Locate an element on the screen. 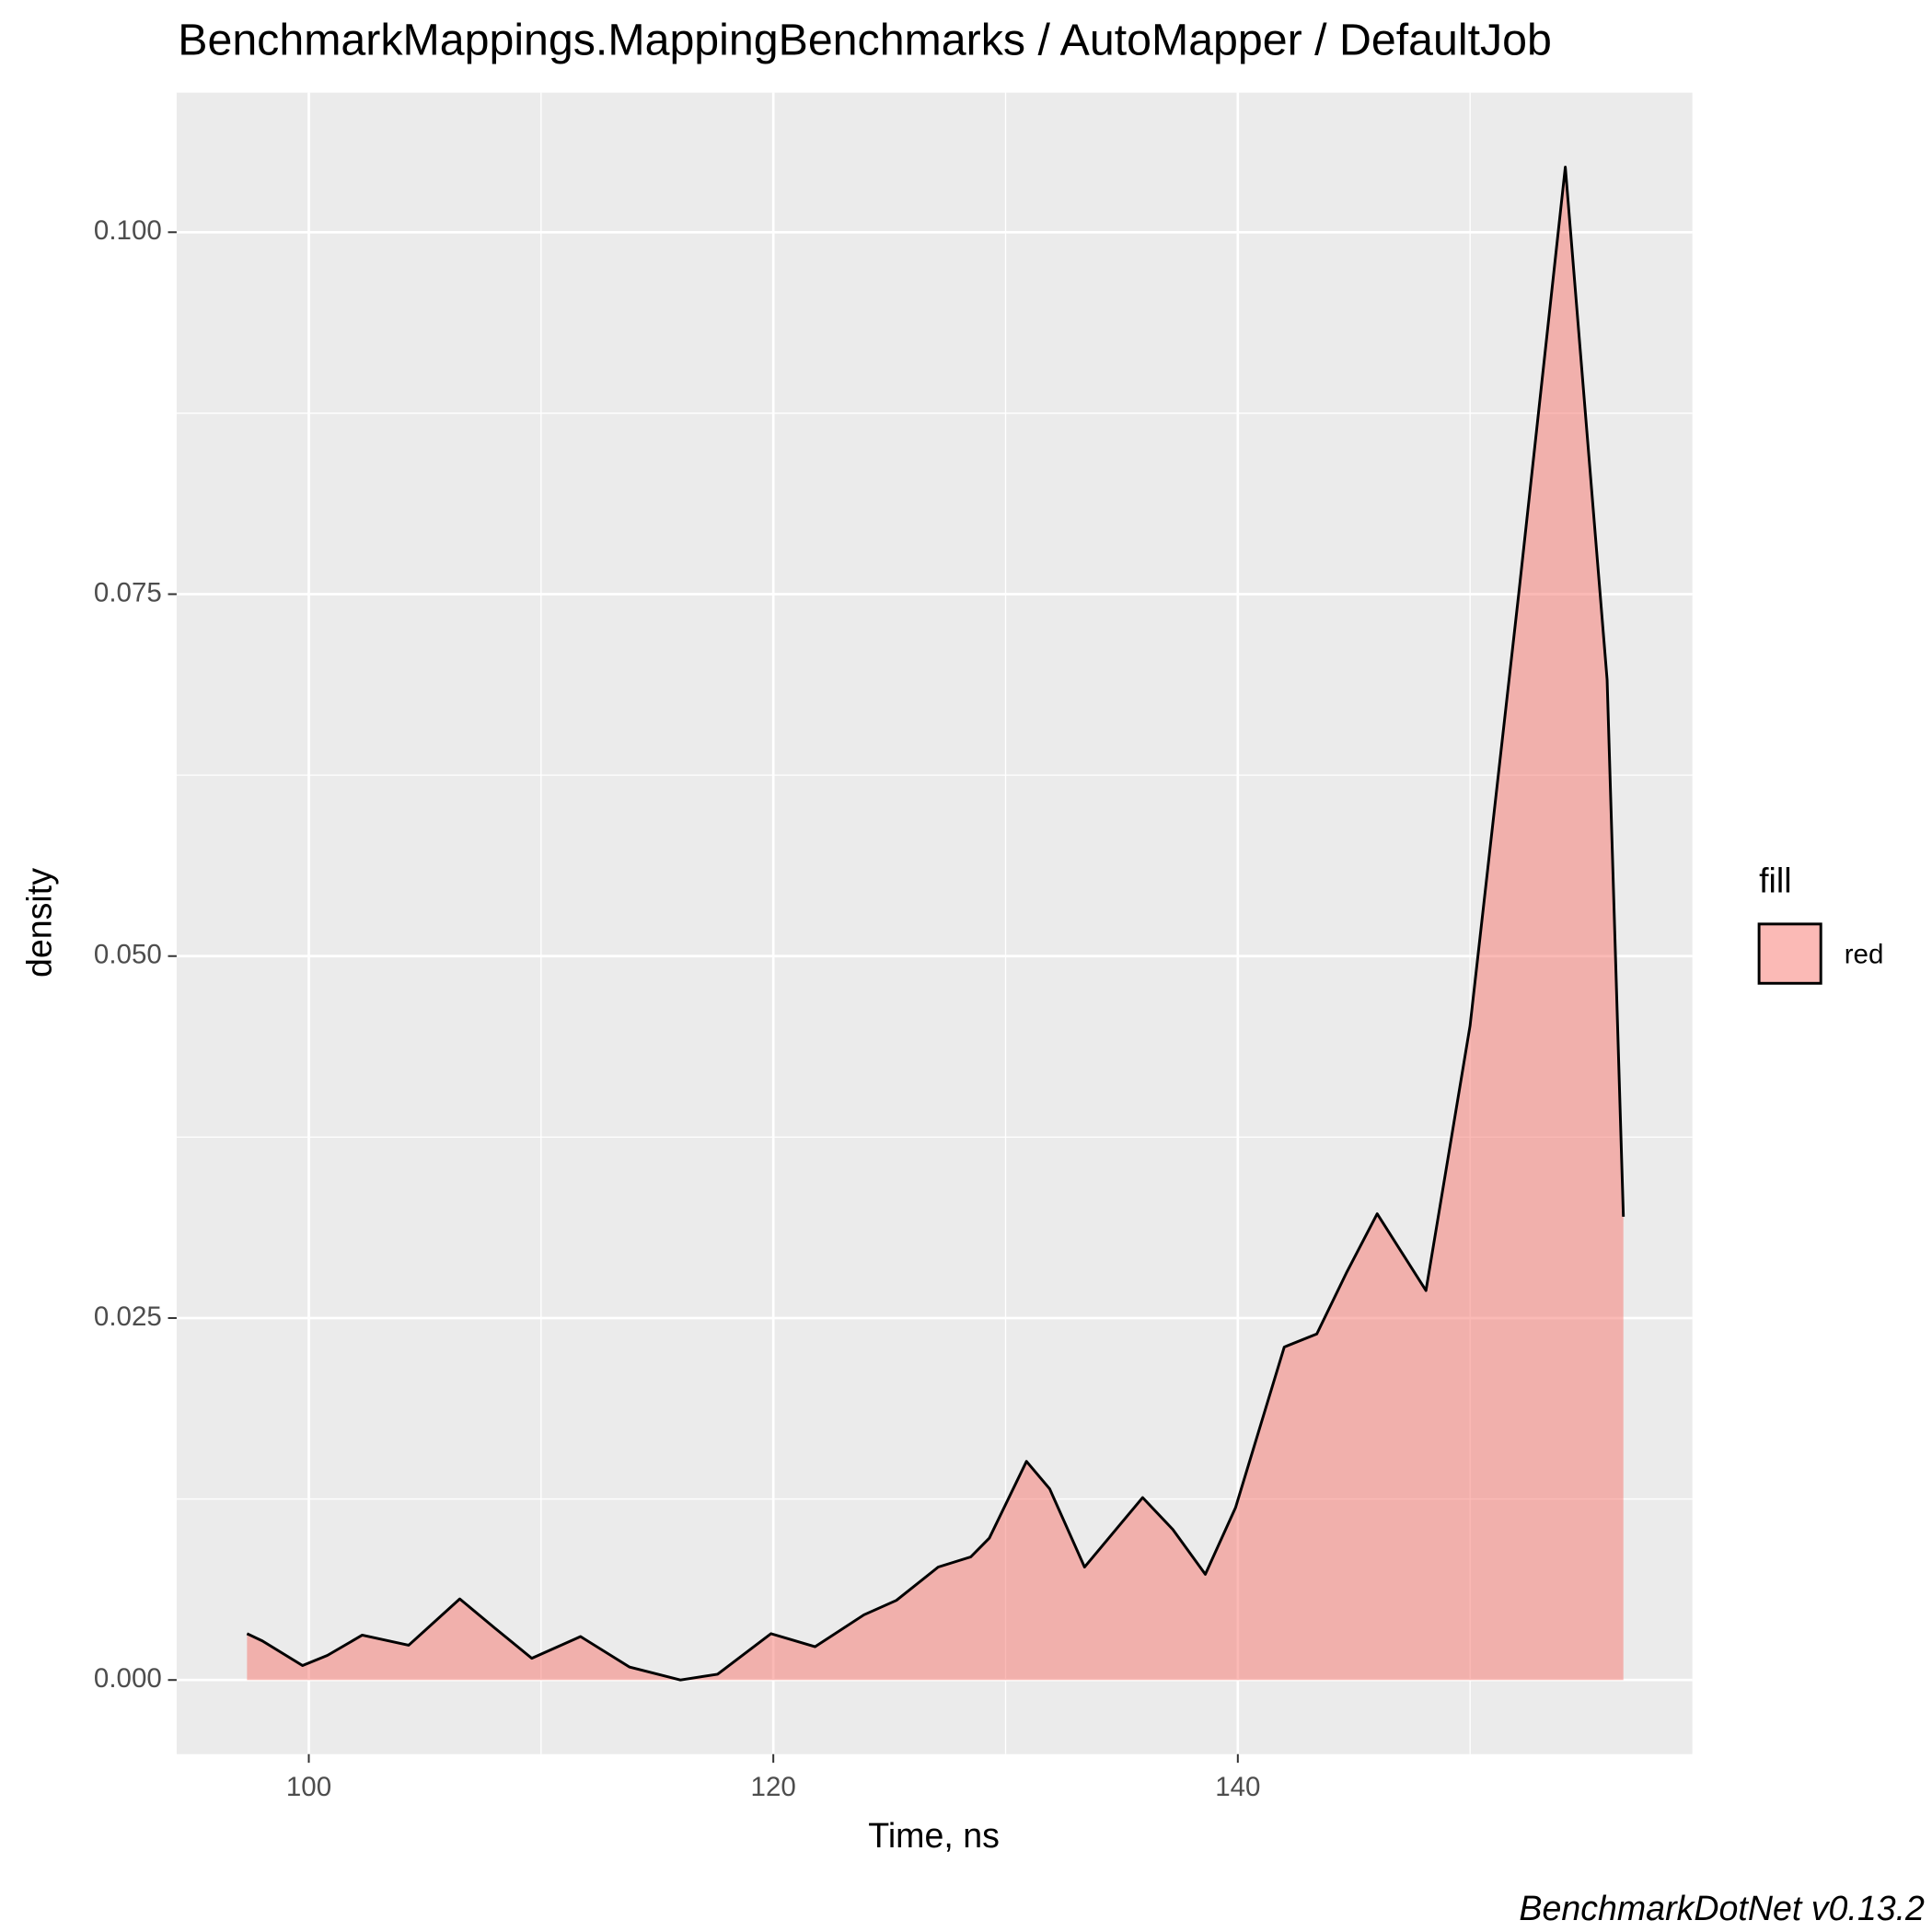 The height and width of the screenshot is (1932, 1932). x-tick-label: 140 is located at coordinates (1237, 1787).